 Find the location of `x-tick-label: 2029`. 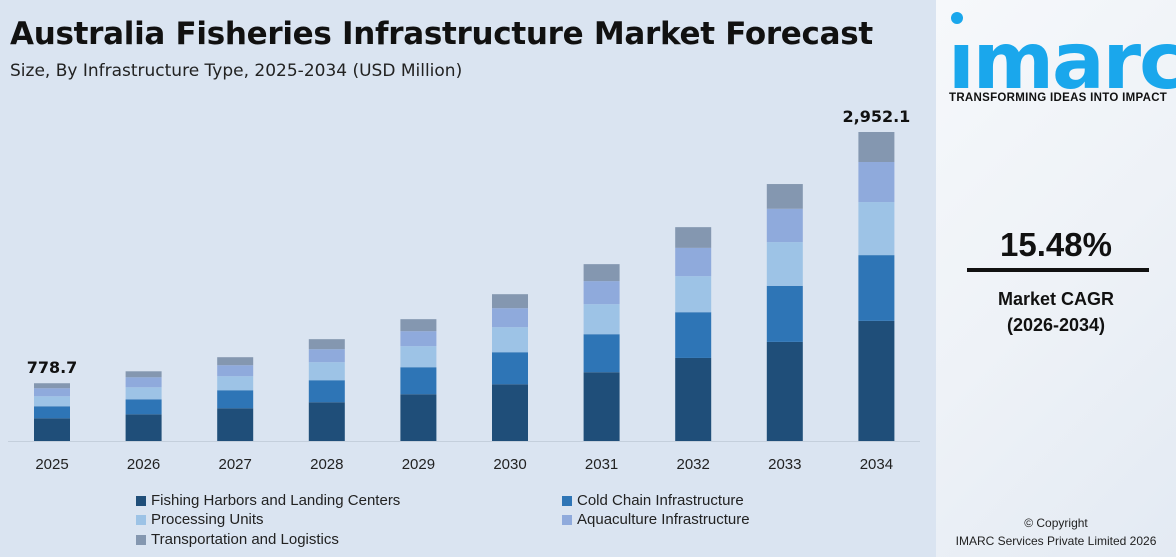

x-tick-label: 2029 is located at coordinates (418, 464).